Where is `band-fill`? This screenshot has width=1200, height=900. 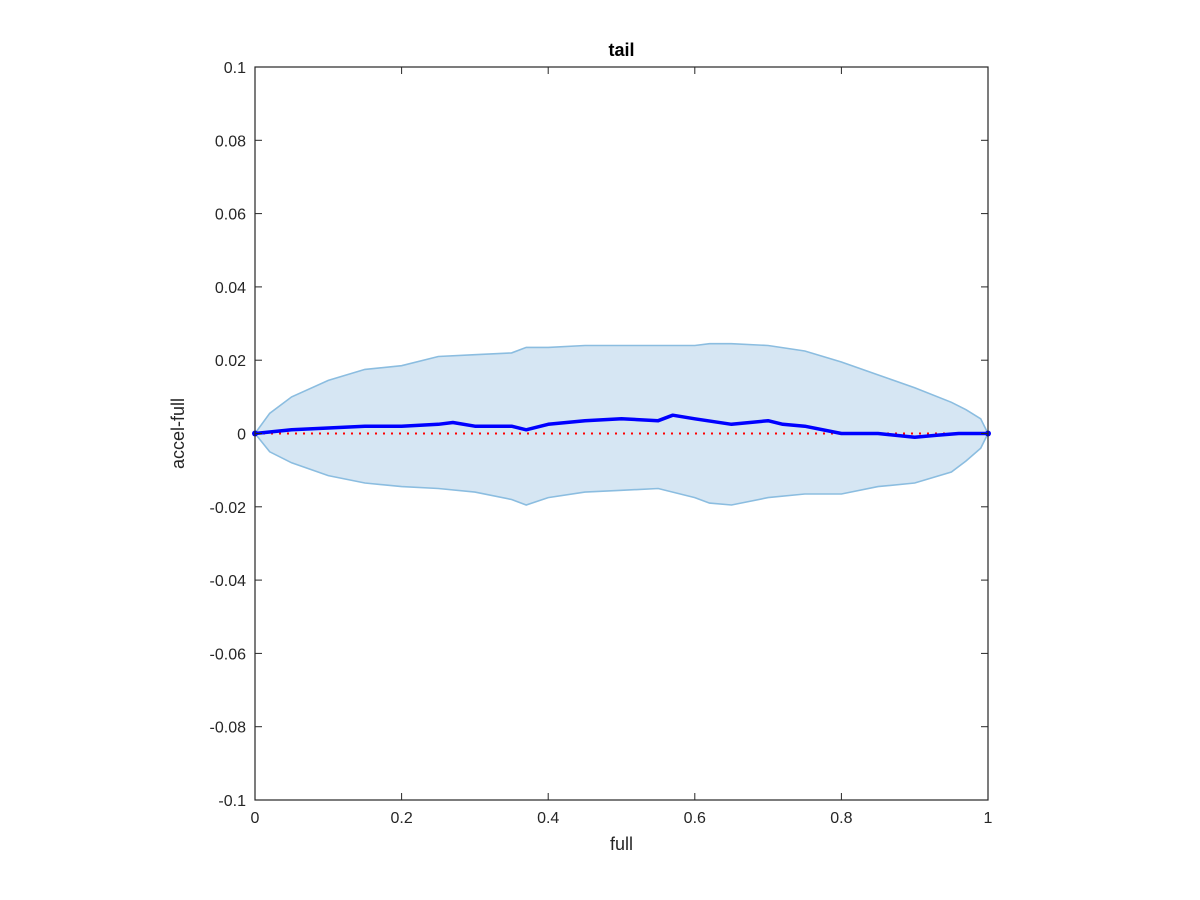
band-fill is located at coordinates (621, 424).